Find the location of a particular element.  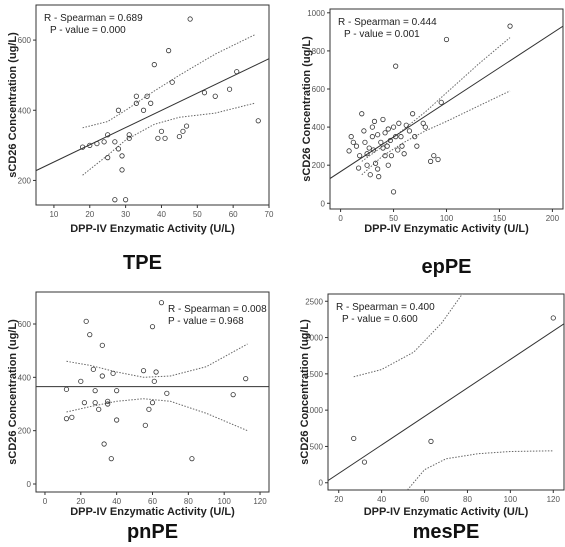

x-tick-label: 150 is located at coordinates (500, 218).